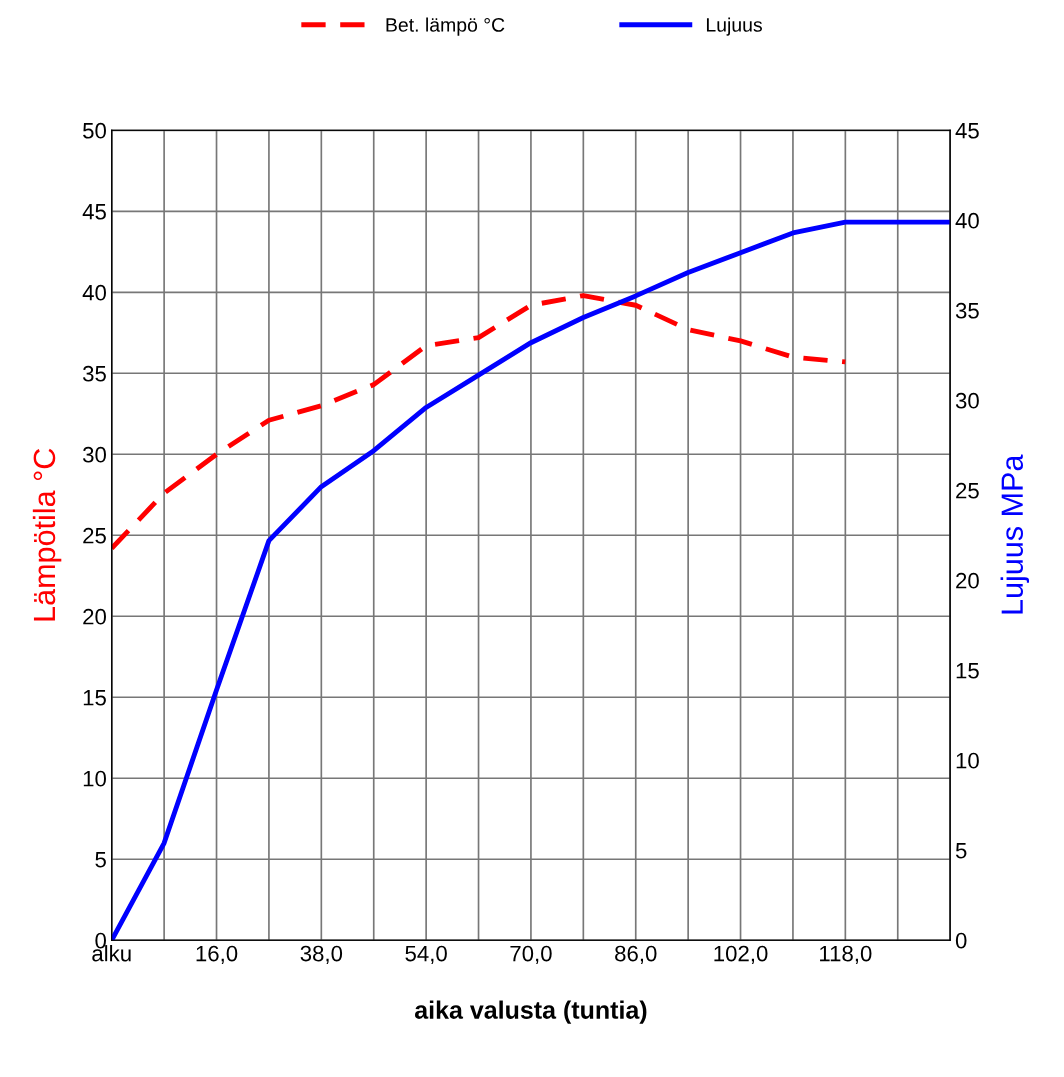 This screenshot has height=1077, width=1064. What do you see at coordinates (531, 955) in the screenshot?
I see `x-tick-label: 70,0` at bounding box center [531, 955].